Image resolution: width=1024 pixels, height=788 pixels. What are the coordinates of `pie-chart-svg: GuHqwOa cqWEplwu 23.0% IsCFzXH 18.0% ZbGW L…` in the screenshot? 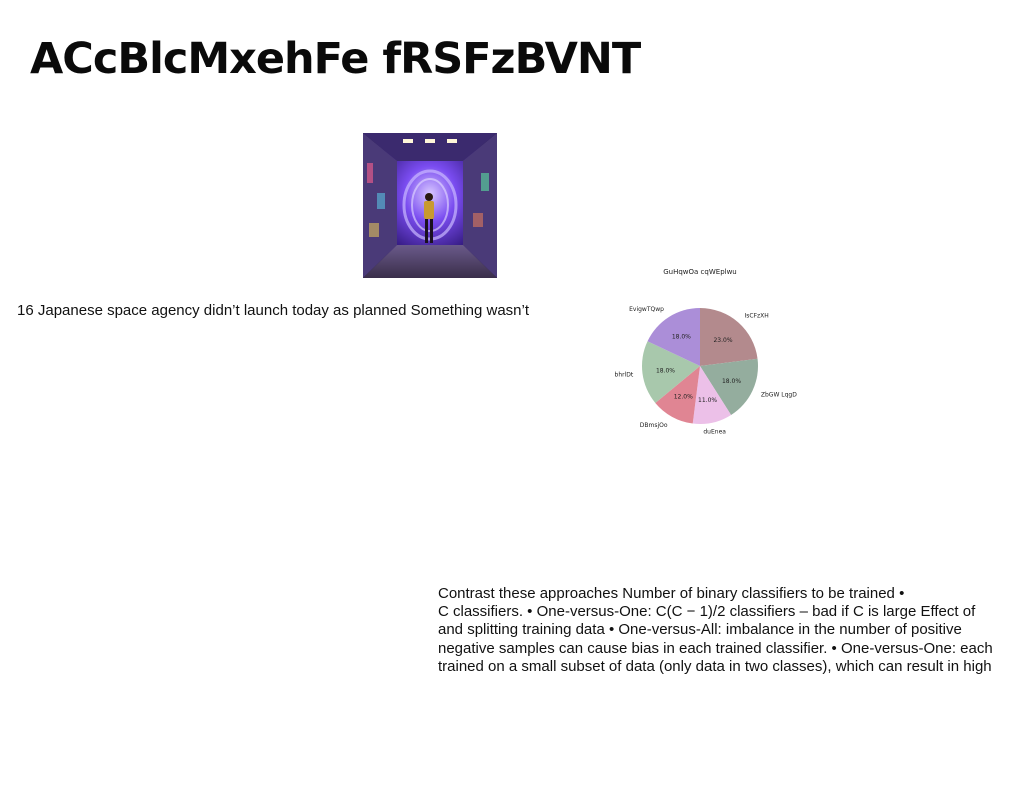 It's located at (706, 352).